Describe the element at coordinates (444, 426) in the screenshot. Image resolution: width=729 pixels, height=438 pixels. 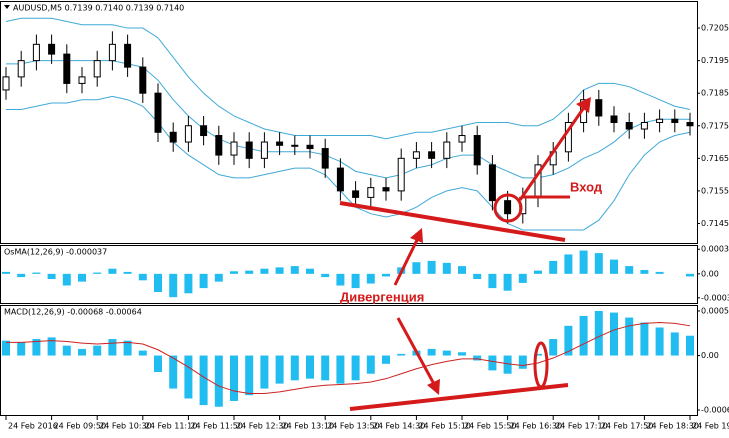
I see `x-tick-label: 24 Feb 15:10` at that location.